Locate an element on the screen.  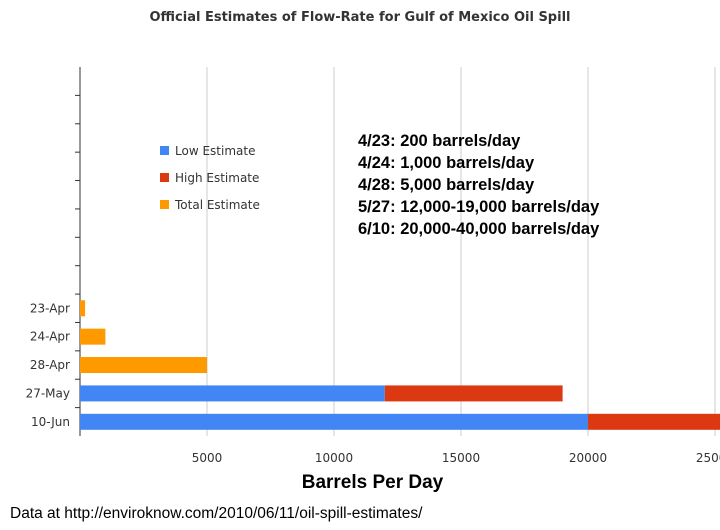
x-tick-label: 25000 is located at coordinates (708, 458).